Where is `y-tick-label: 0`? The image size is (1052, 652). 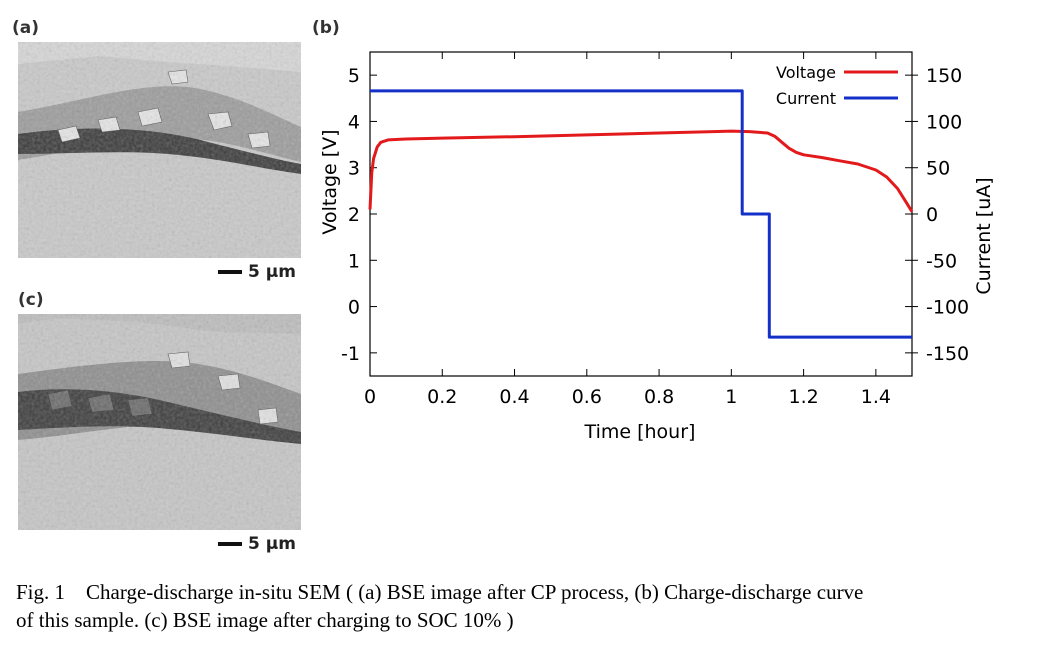
y-tick-label: 0 is located at coordinates (354, 308).